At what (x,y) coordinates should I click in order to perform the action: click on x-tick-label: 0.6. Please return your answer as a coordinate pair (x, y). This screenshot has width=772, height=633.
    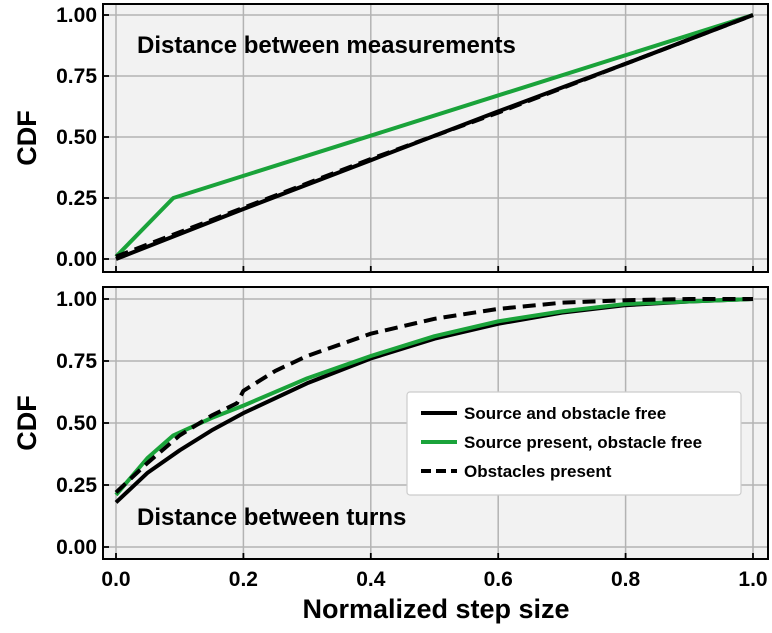
    Looking at the image, I should click on (498, 579).